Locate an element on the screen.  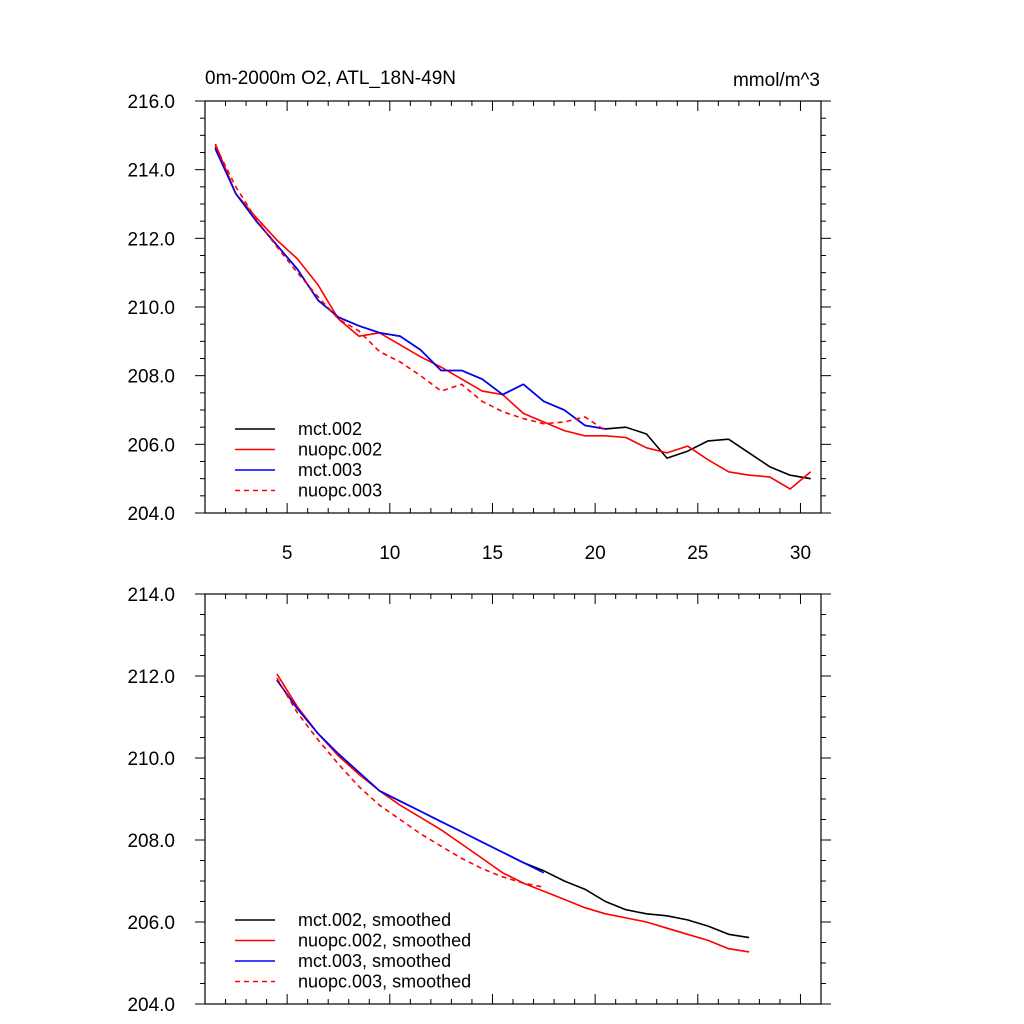
bottom-series-line-nuopc-002-smoothed is located at coordinates (513, 813).